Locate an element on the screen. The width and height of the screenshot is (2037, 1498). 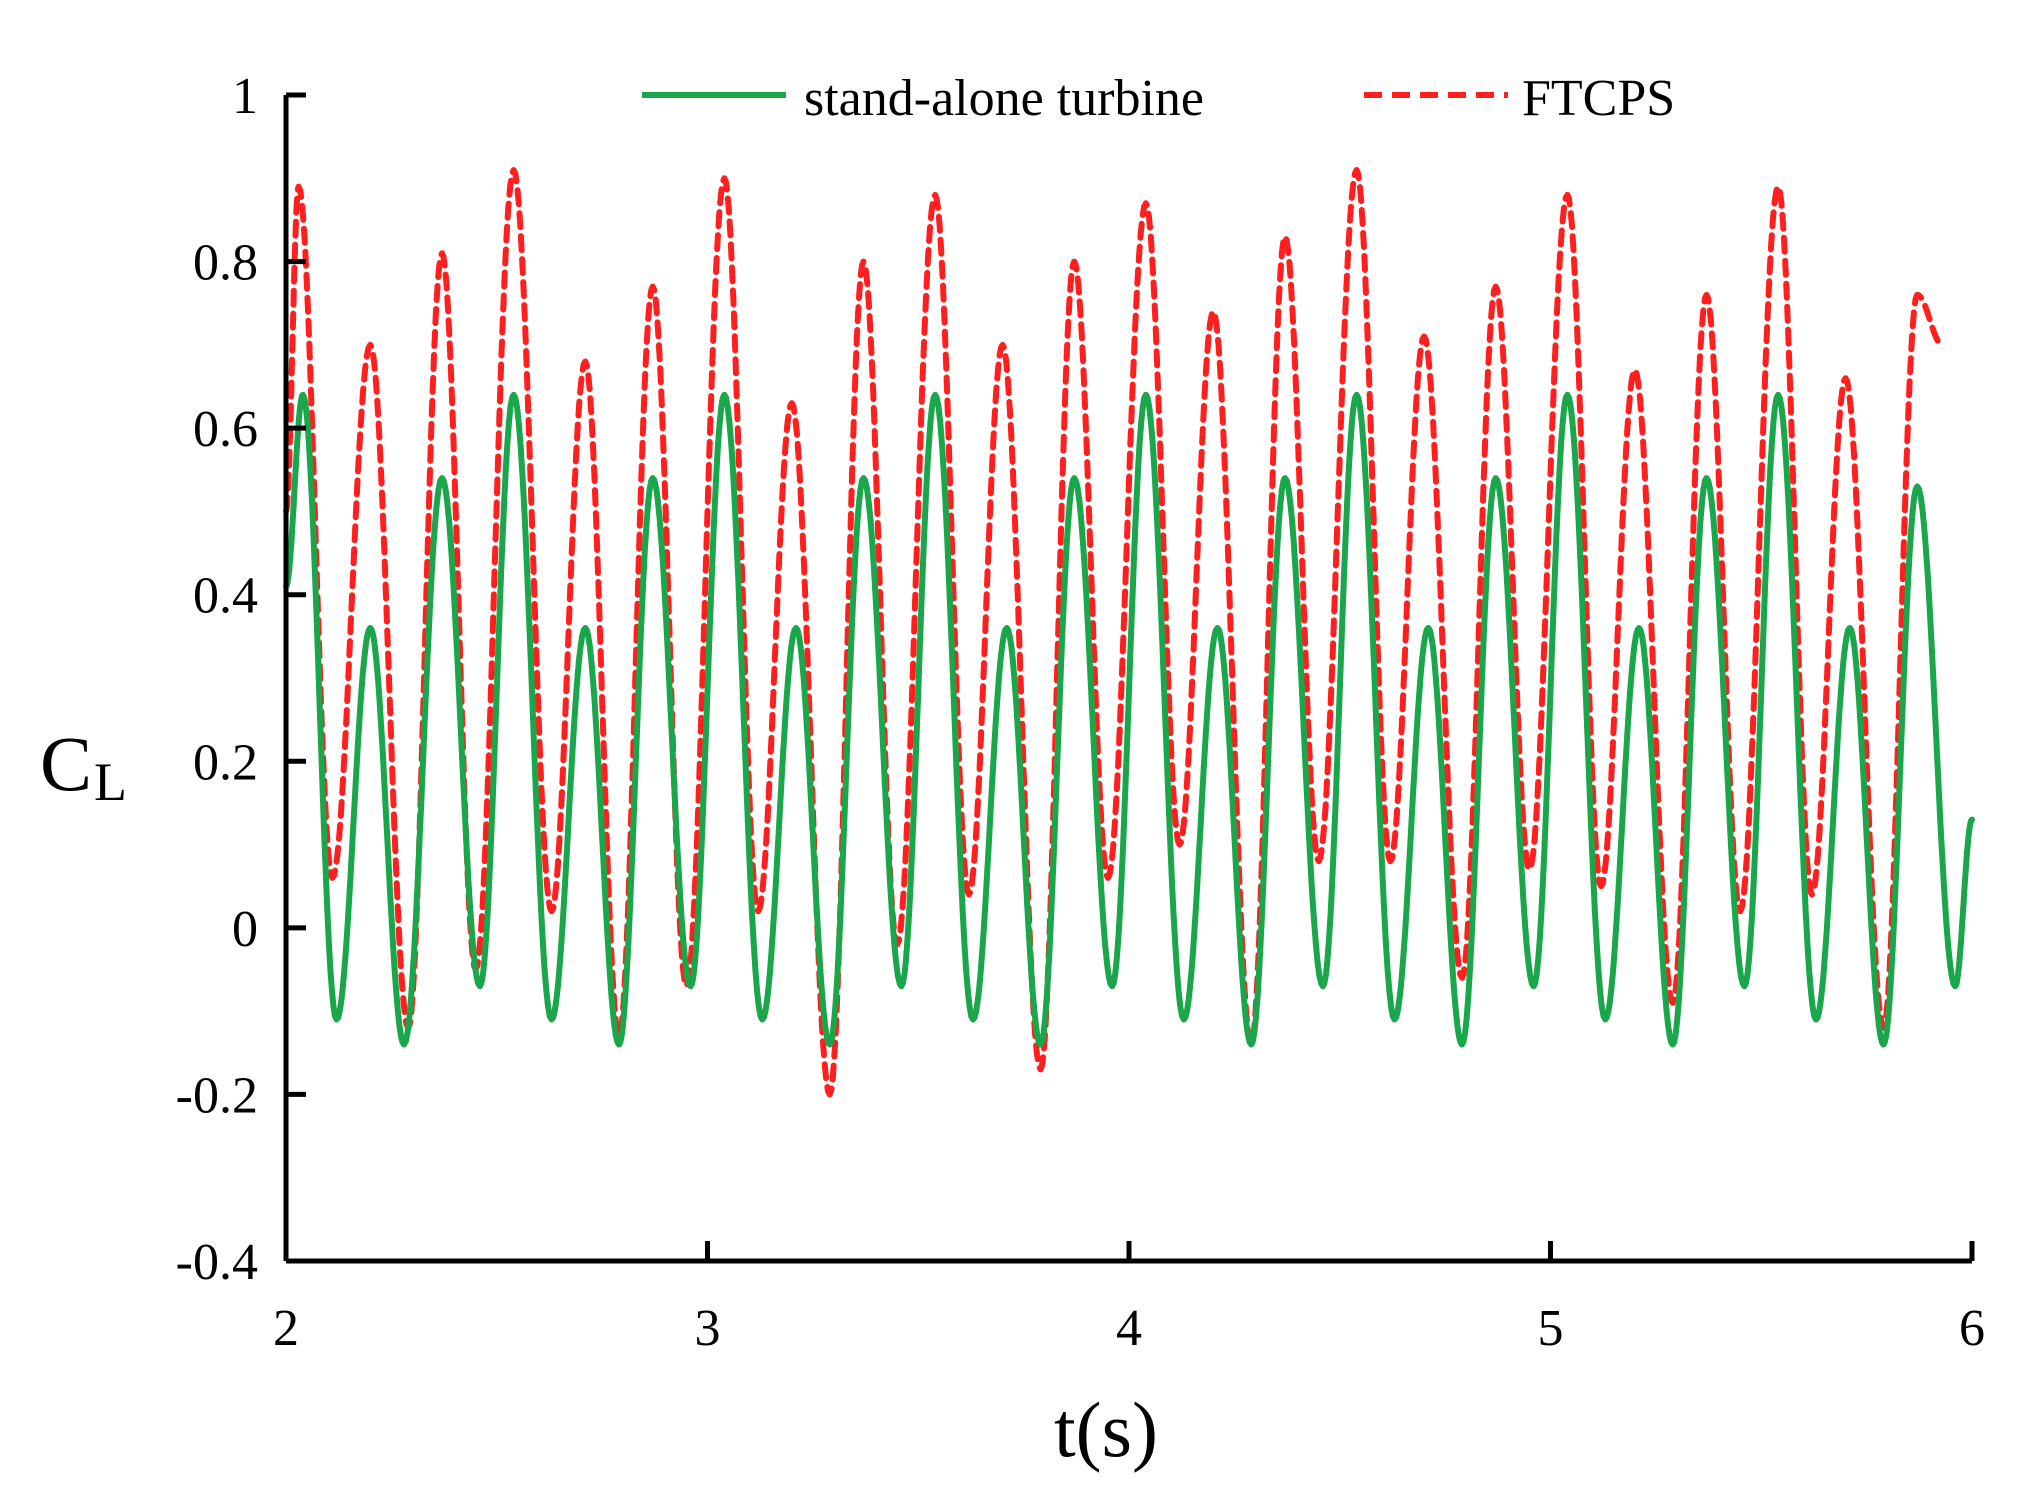
x-tick-label: 3 is located at coordinates (708, 1328).